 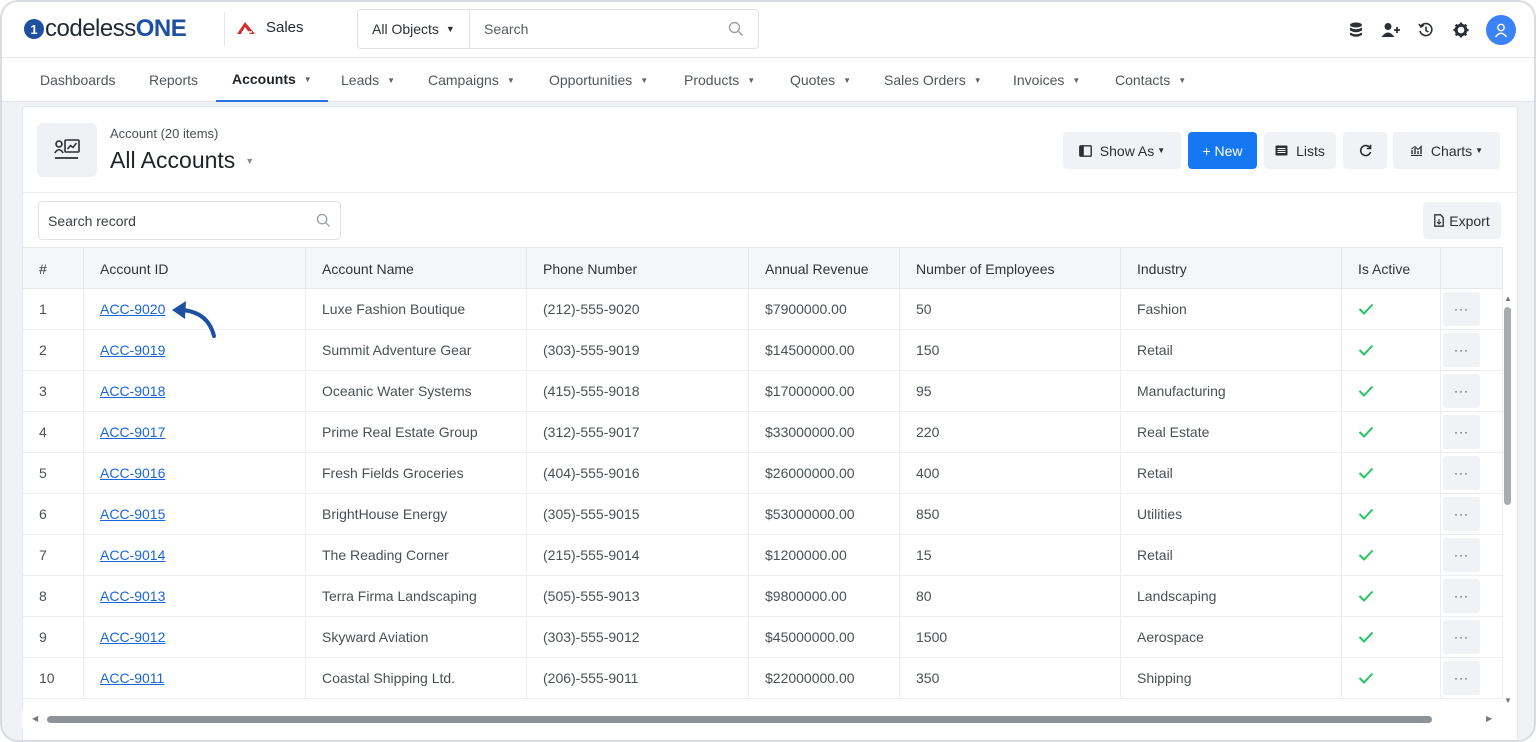 What do you see at coordinates (360, 80) in the screenshot?
I see `nav-item-label: Leads` at bounding box center [360, 80].